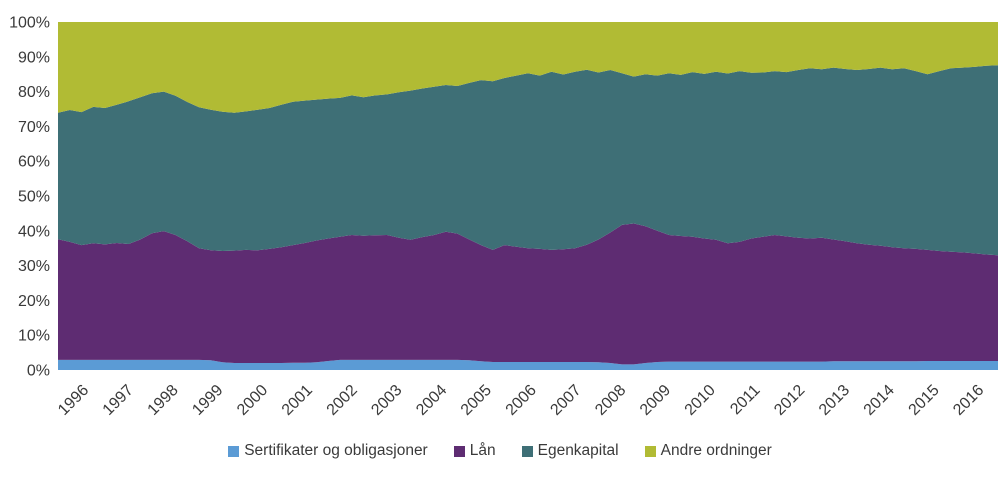  Describe the element at coordinates (34, 57) in the screenshot. I see `y-axis-tick-label: 90%` at that location.